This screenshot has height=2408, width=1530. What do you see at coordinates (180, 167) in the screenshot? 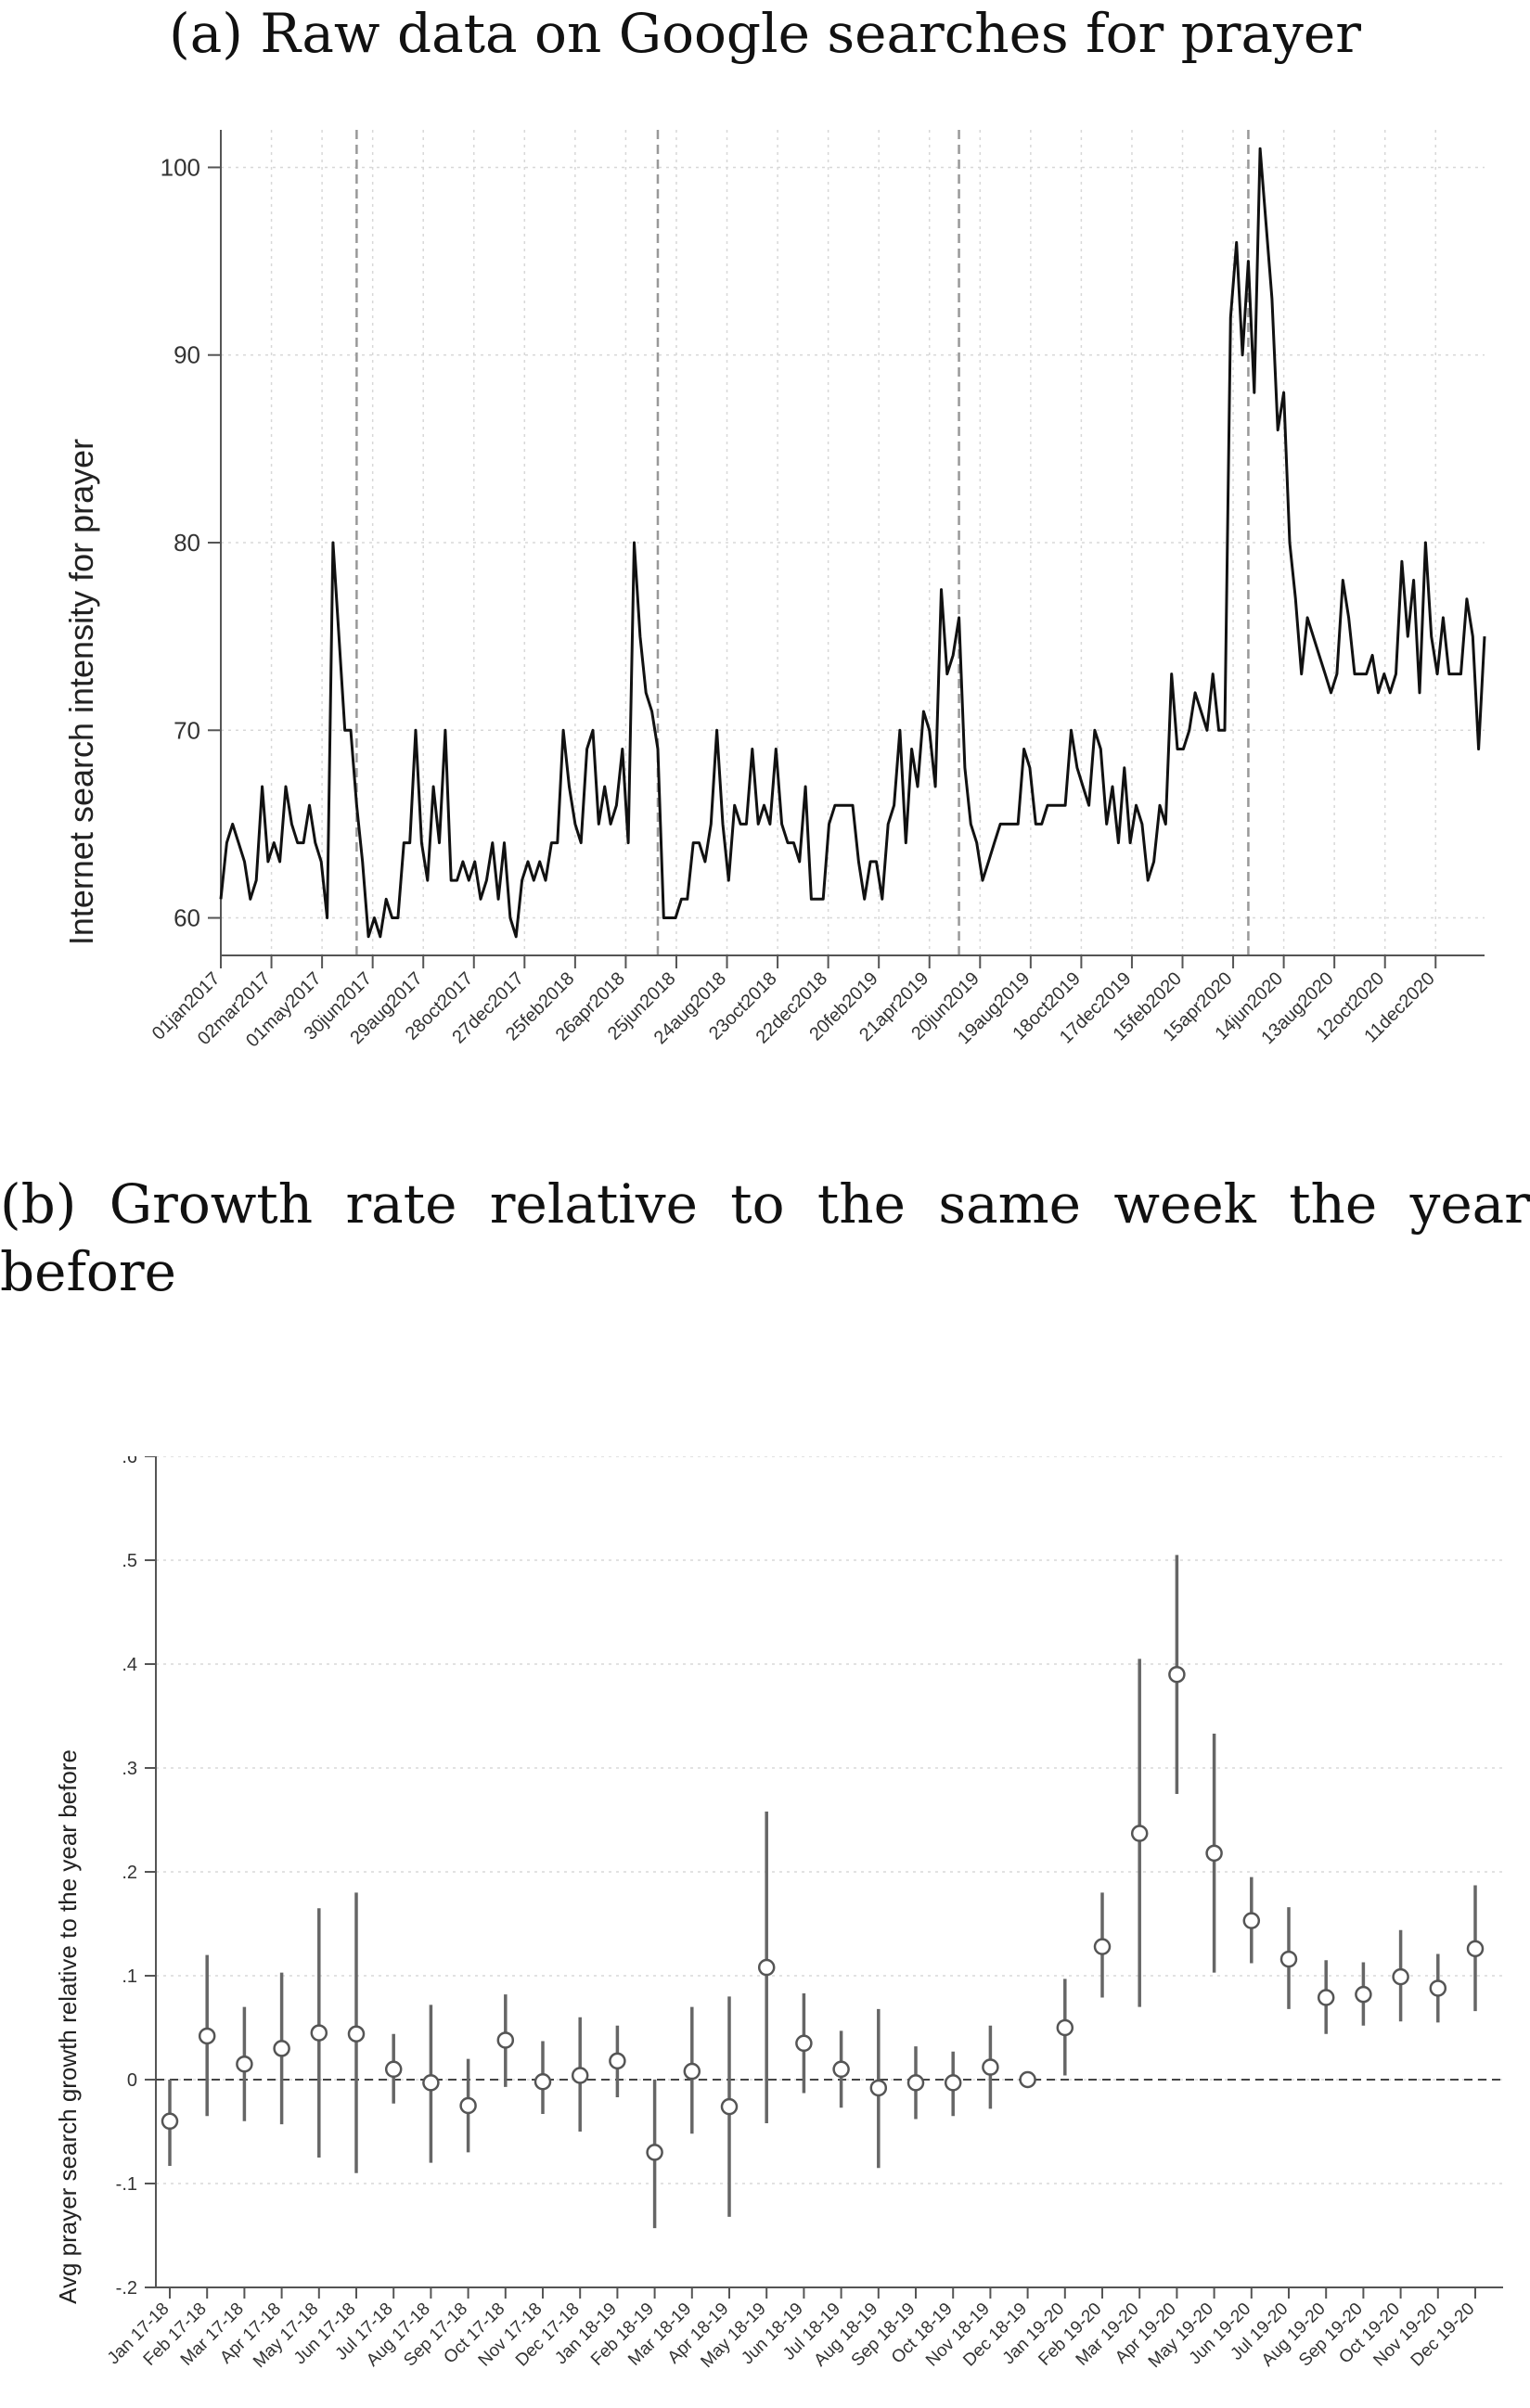
I see `chart-a-y-tick-label: 100` at bounding box center [180, 167].